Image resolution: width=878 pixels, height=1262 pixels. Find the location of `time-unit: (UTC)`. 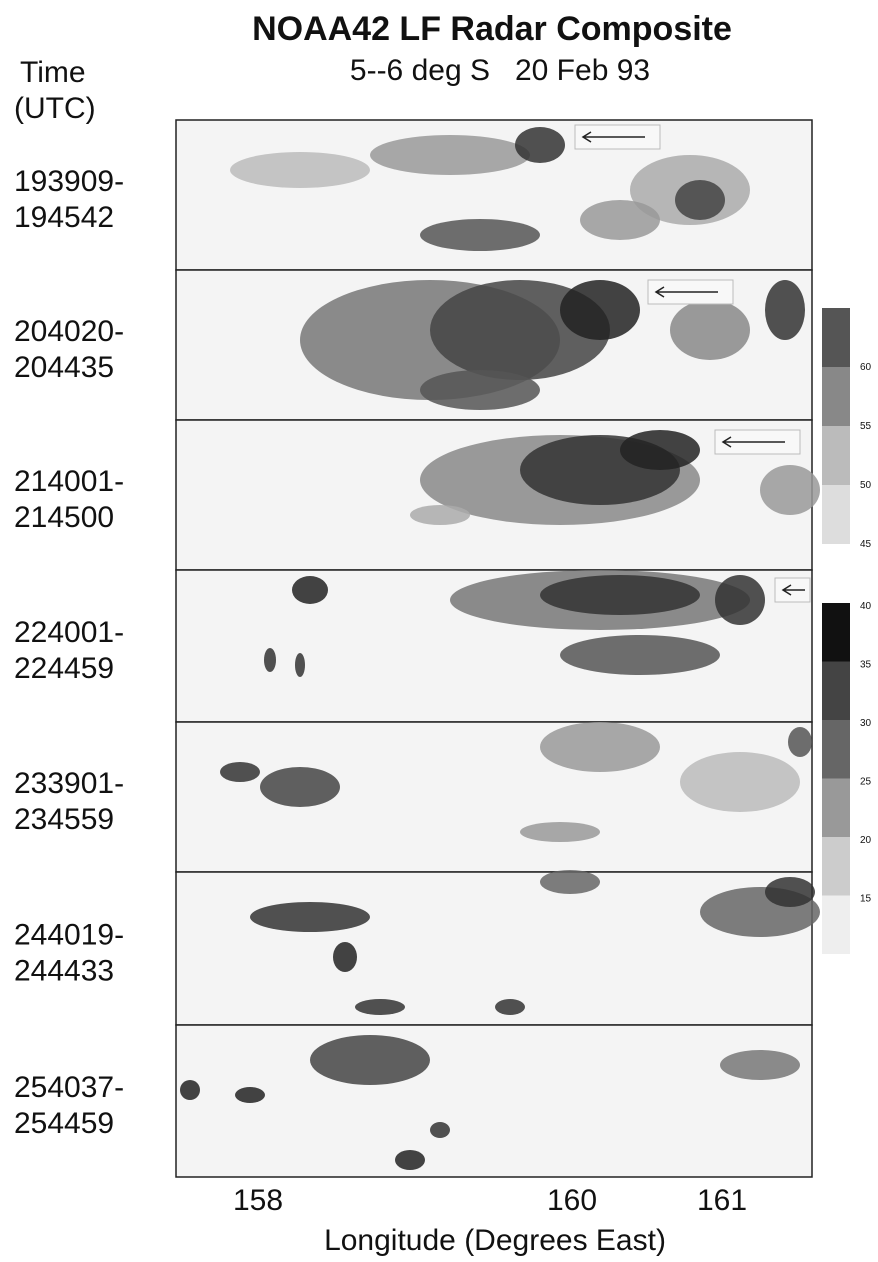

time-unit: (UTC) is located at coordinates (55, 108).